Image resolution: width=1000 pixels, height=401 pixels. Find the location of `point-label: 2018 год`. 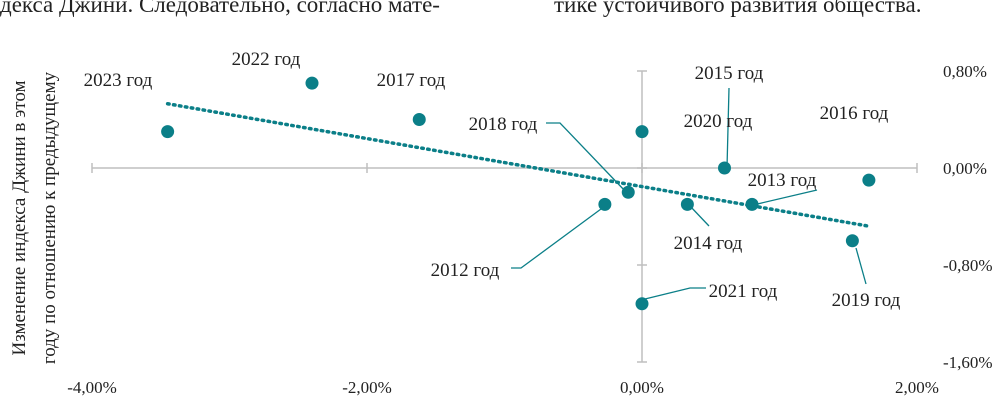

point-label: 2018 год is located at coordinates (503, 124).